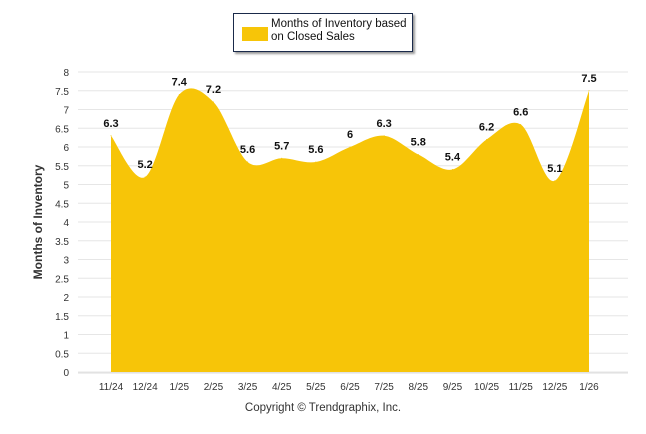 This screenshot has height=434, width=646. Describe the element at coordinates (66, 336) in the screenshot. I see `y-tick-label: 1` at that location.